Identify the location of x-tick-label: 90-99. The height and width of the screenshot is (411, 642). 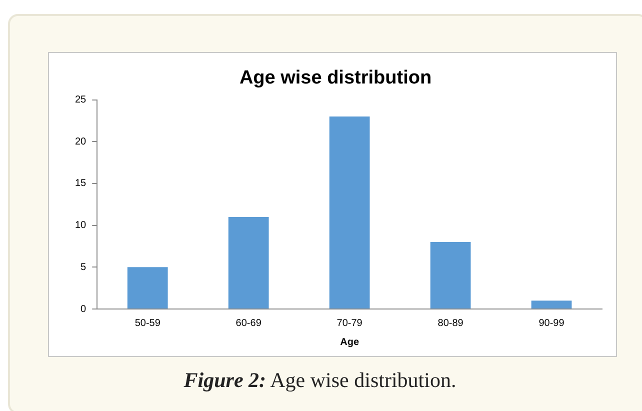
(551, 323).